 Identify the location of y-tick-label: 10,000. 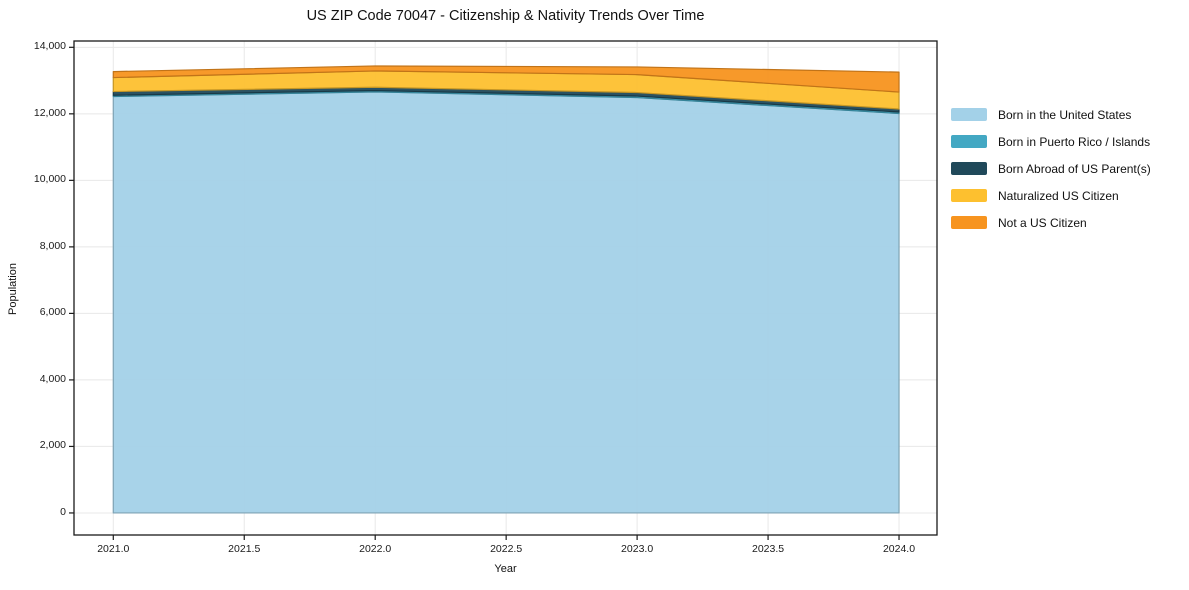
(49, 179).